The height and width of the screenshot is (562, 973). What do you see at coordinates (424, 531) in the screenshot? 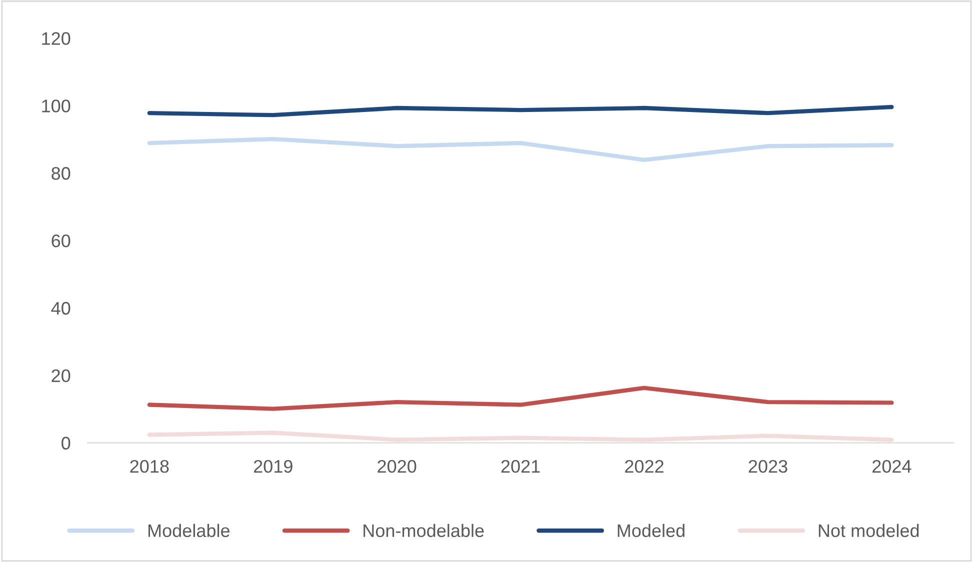
I see `legend-label: Non-modelable` at bounding box center [424, 531].